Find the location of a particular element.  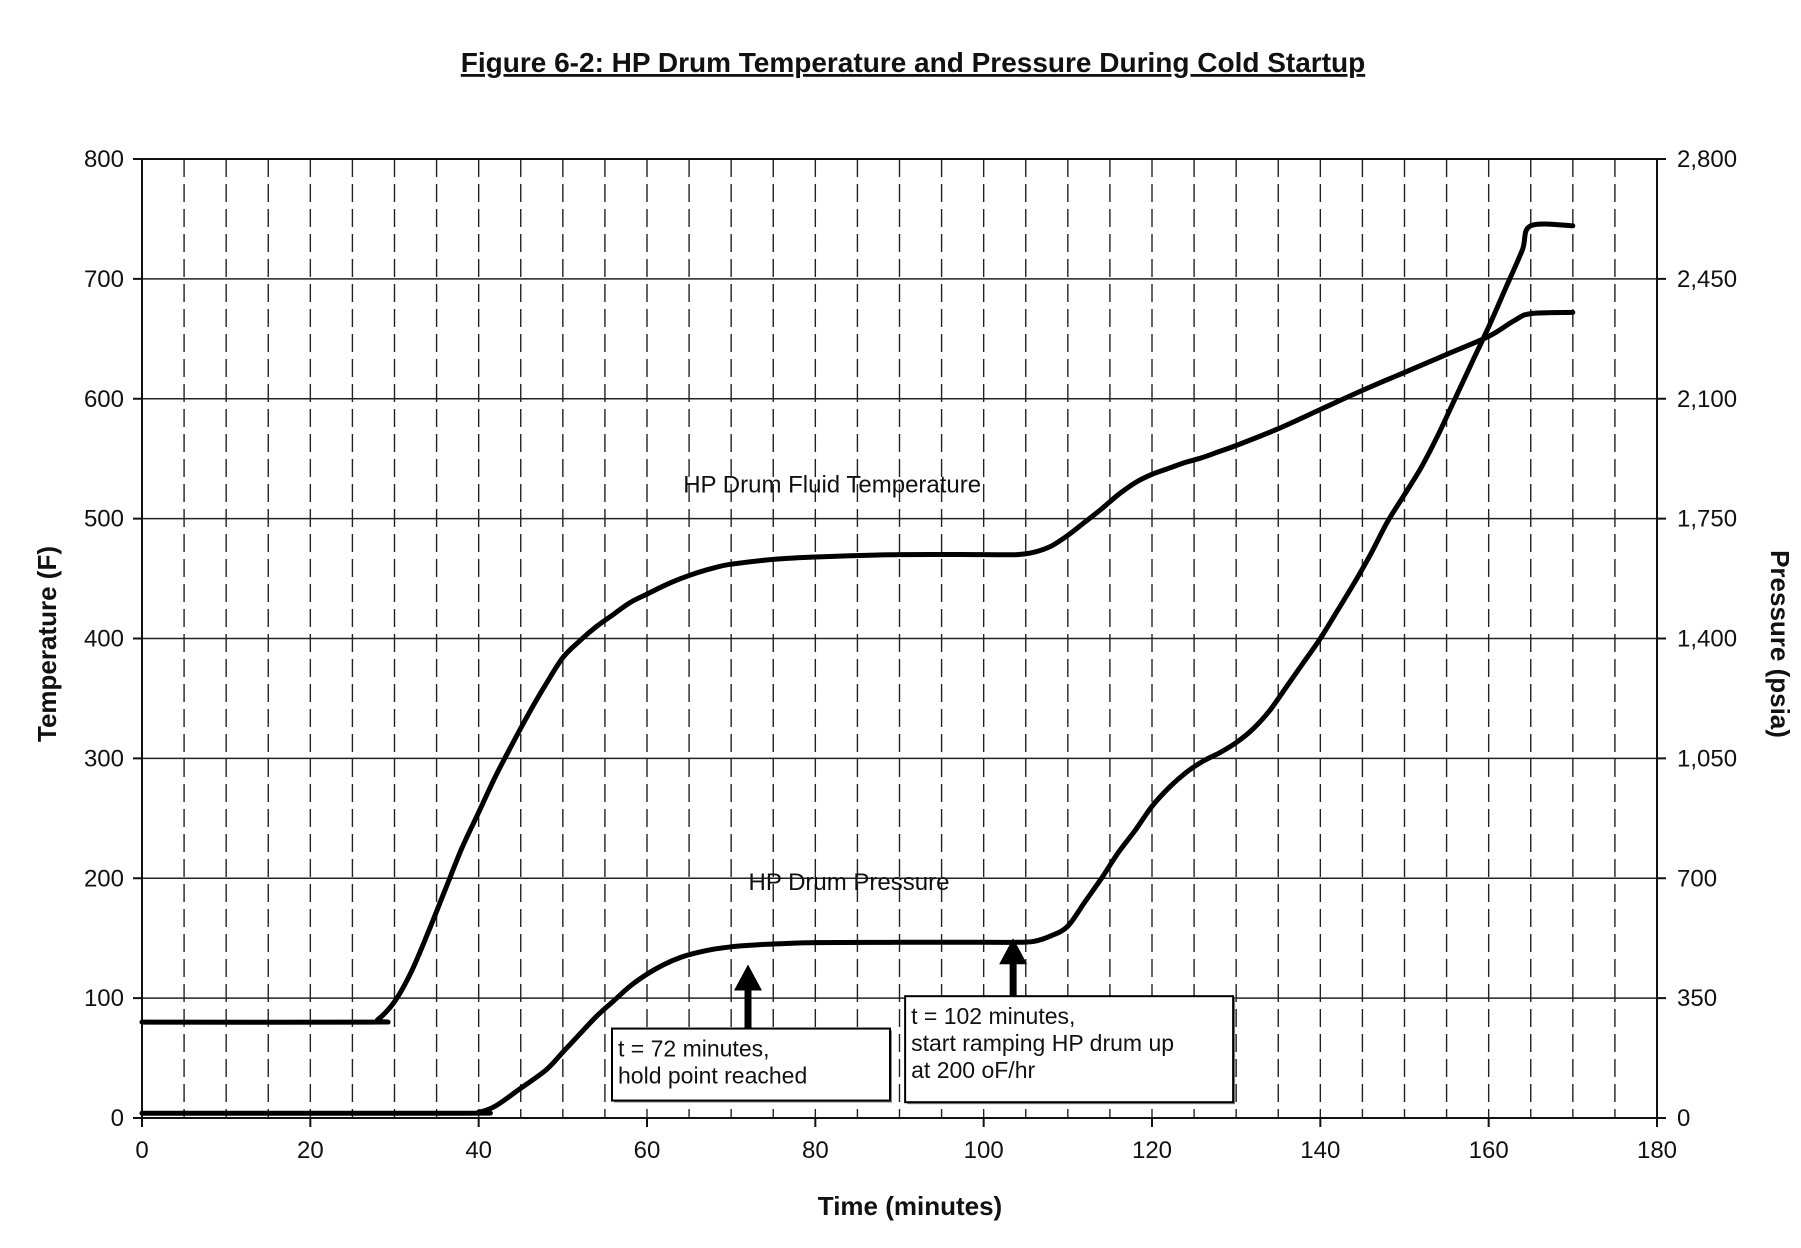

x-tick-label: 140 is located at coordinates (1320, 1150).